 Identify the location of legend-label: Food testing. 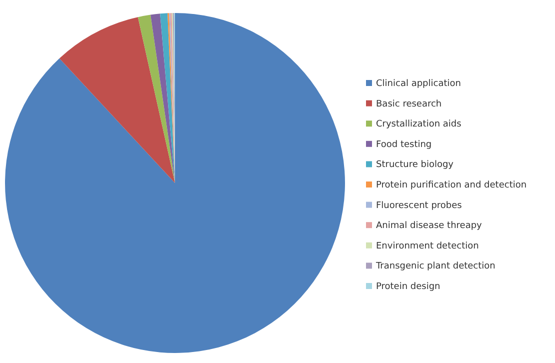
(404, 145).